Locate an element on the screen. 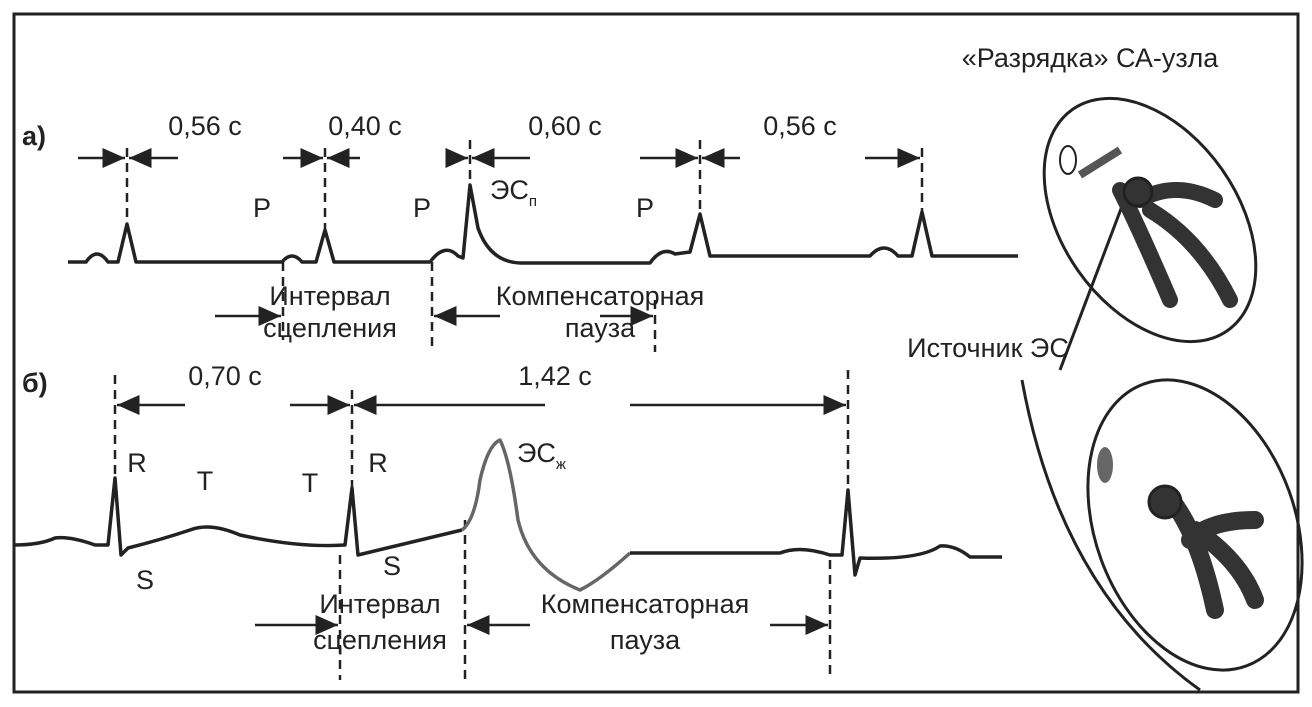  ecg-es is located at coordinates (546, 515).